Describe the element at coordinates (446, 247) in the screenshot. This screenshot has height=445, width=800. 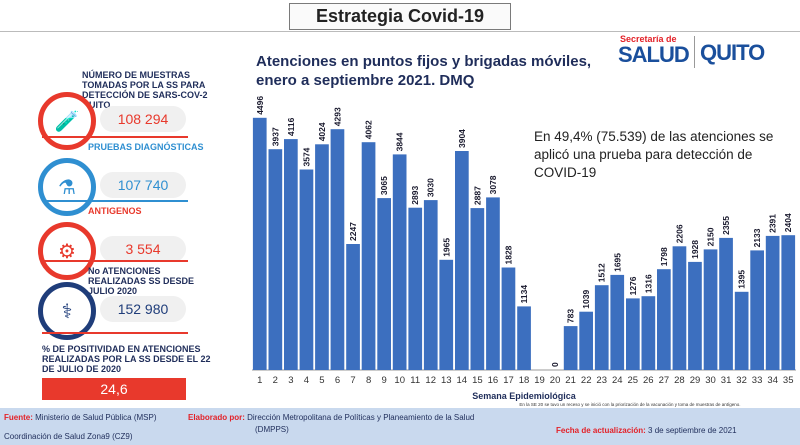
I see `data-label: 1965` at that location.